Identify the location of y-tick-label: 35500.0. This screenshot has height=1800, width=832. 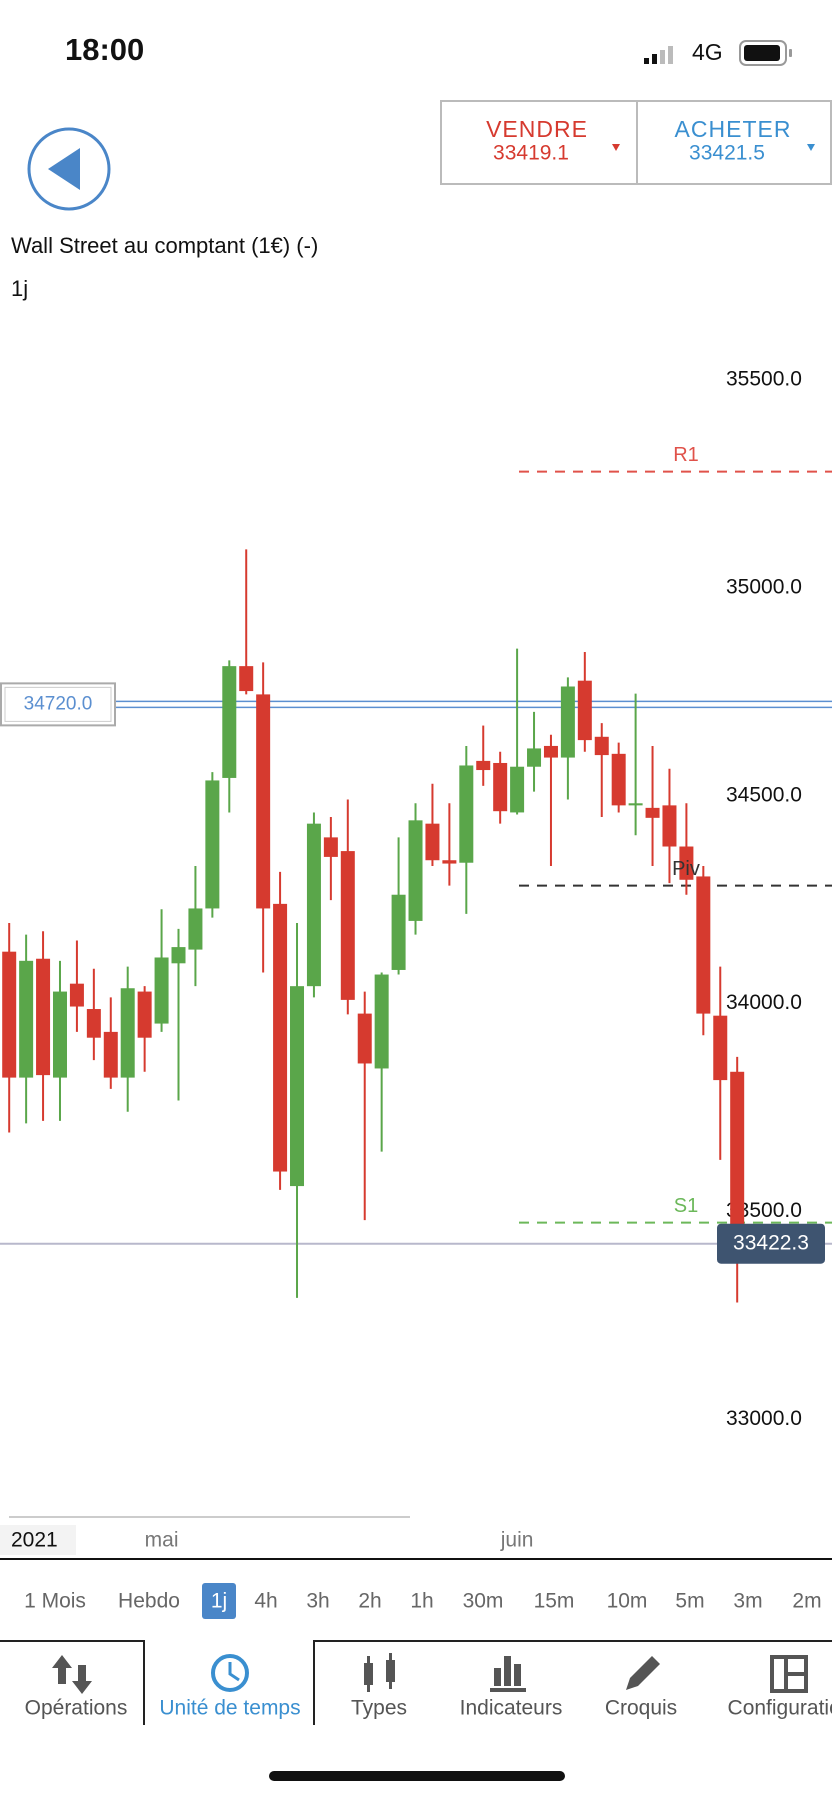
(764, 379).